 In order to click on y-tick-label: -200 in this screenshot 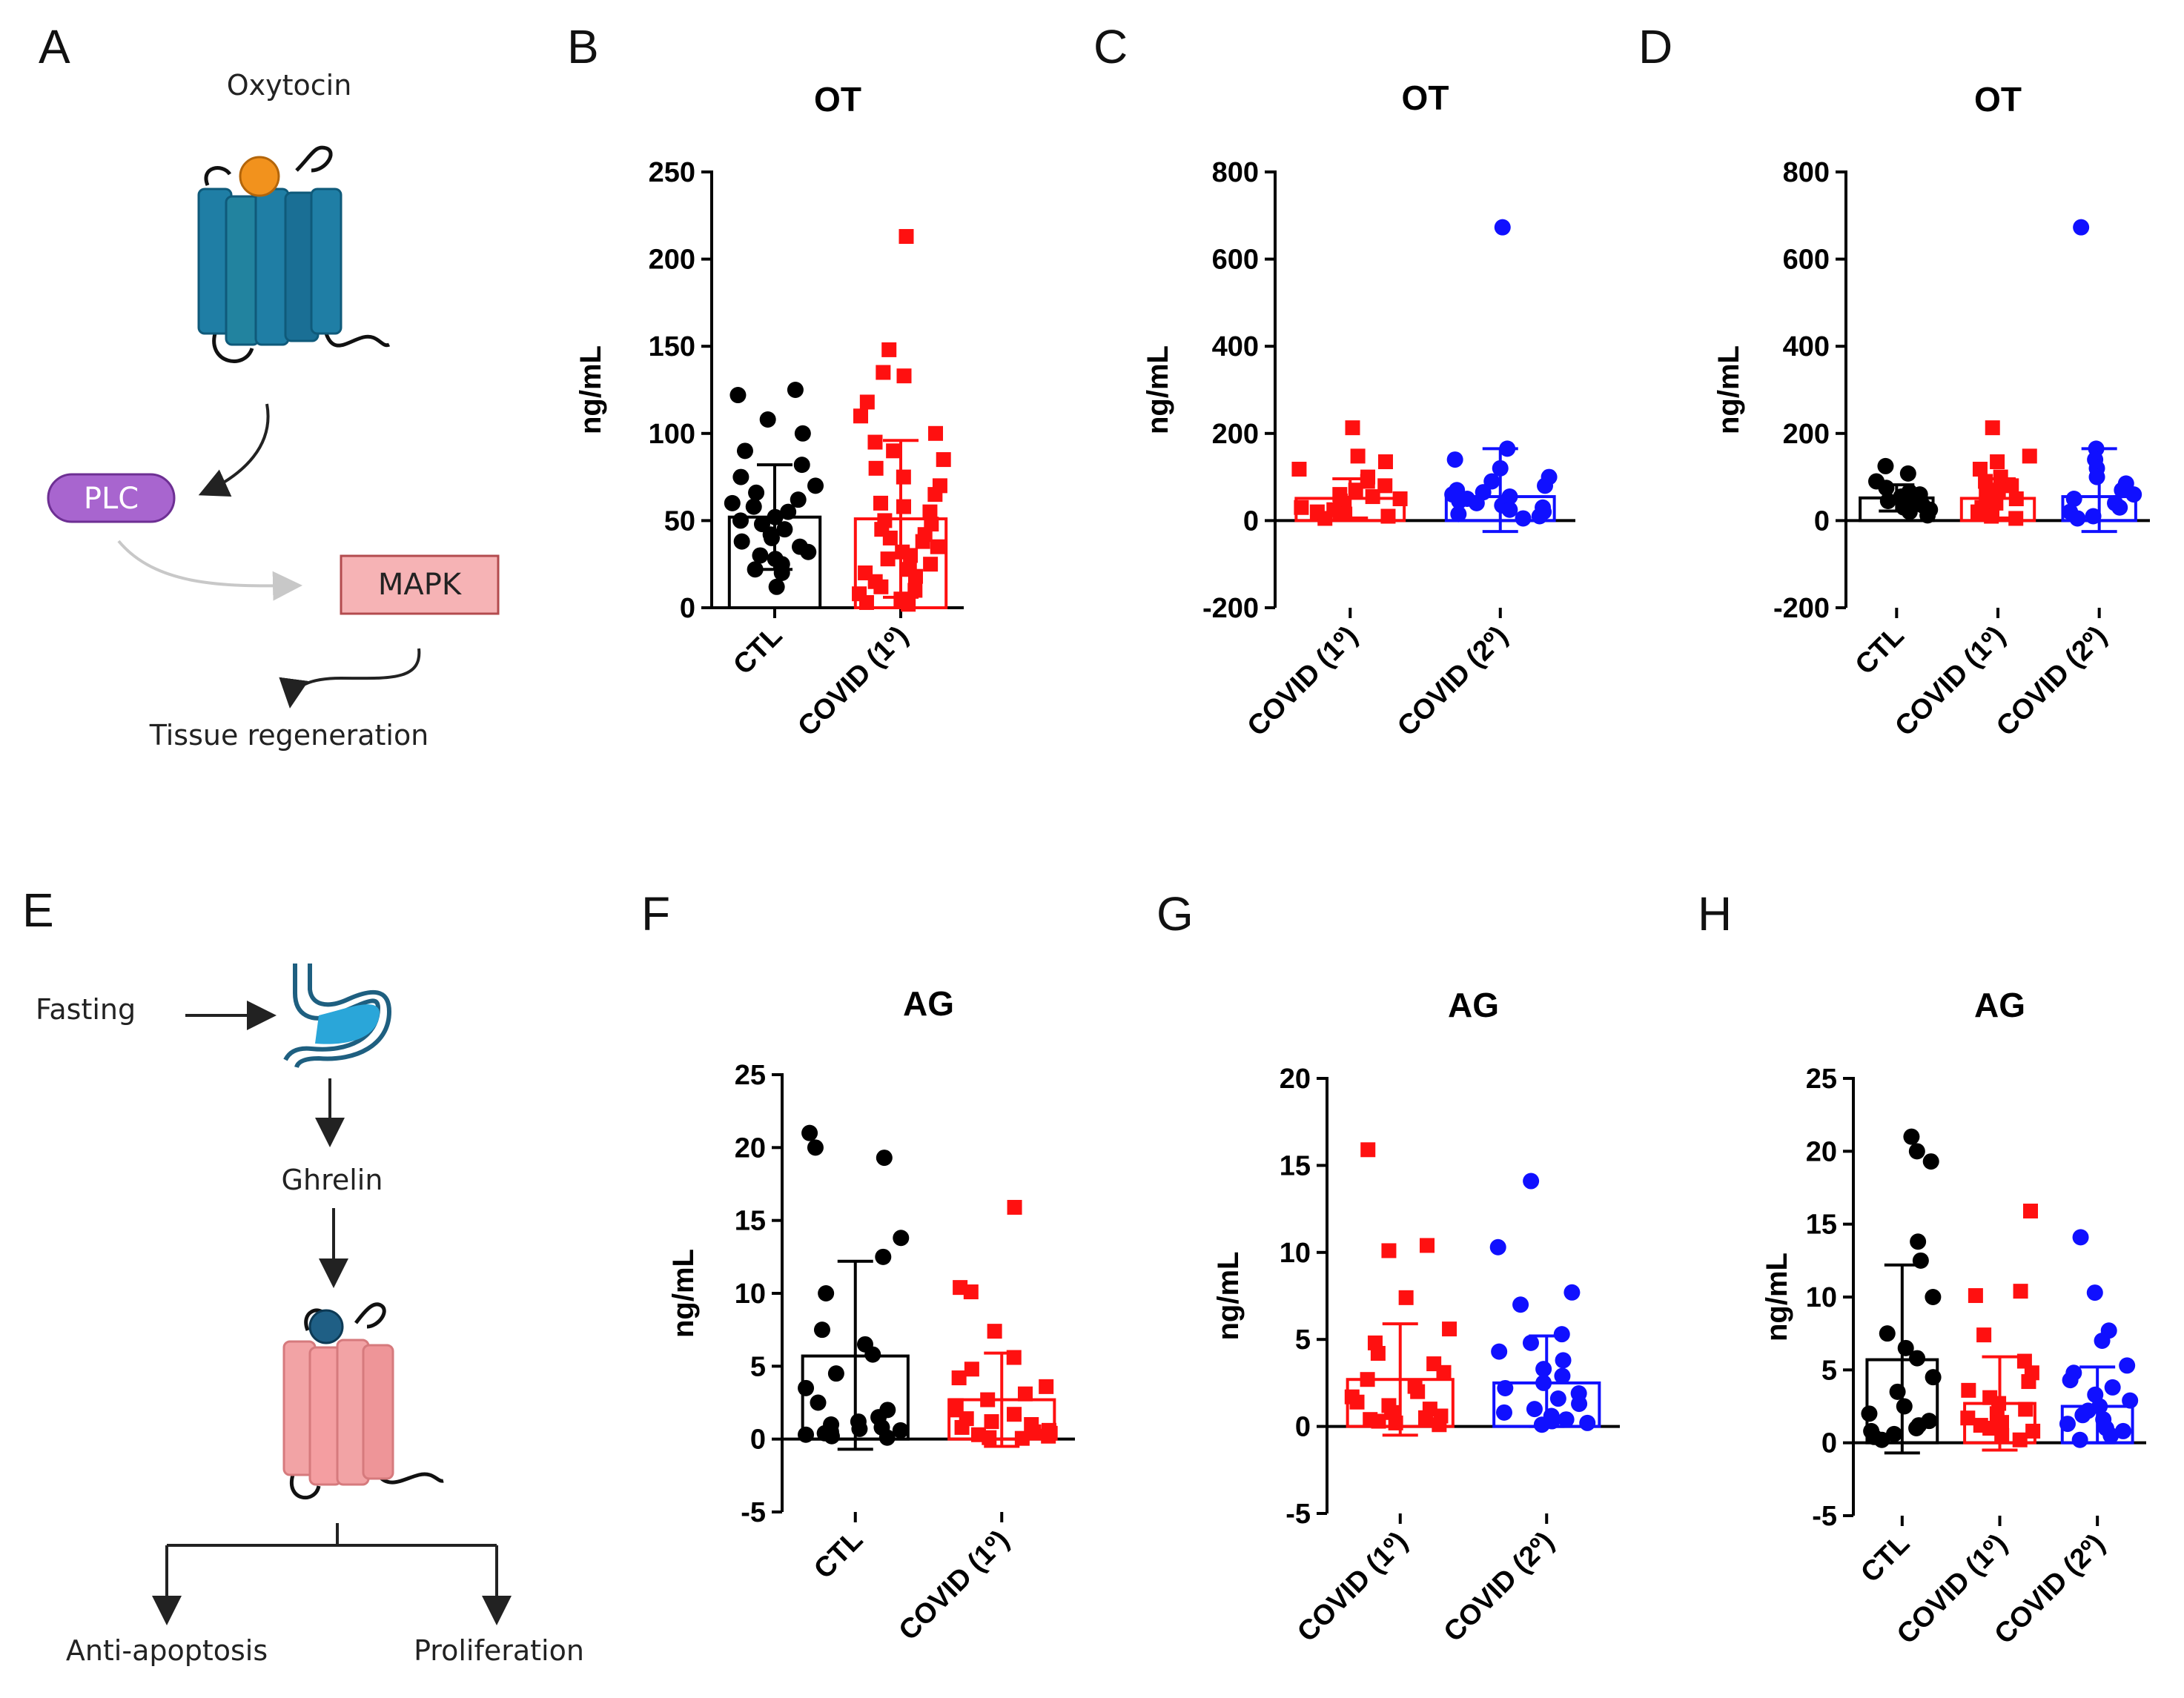, I will do `click(1802, 608)`.